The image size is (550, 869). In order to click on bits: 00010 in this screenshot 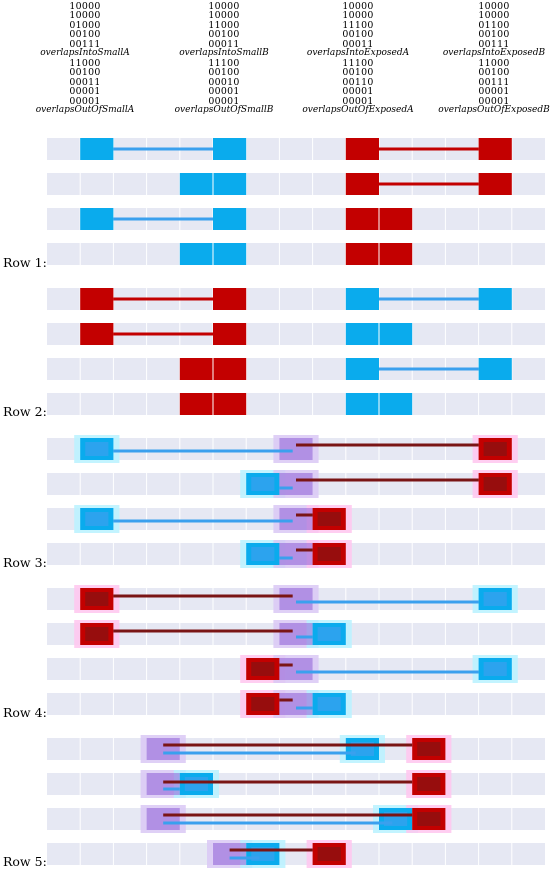, I will do `click(224, 82)`.